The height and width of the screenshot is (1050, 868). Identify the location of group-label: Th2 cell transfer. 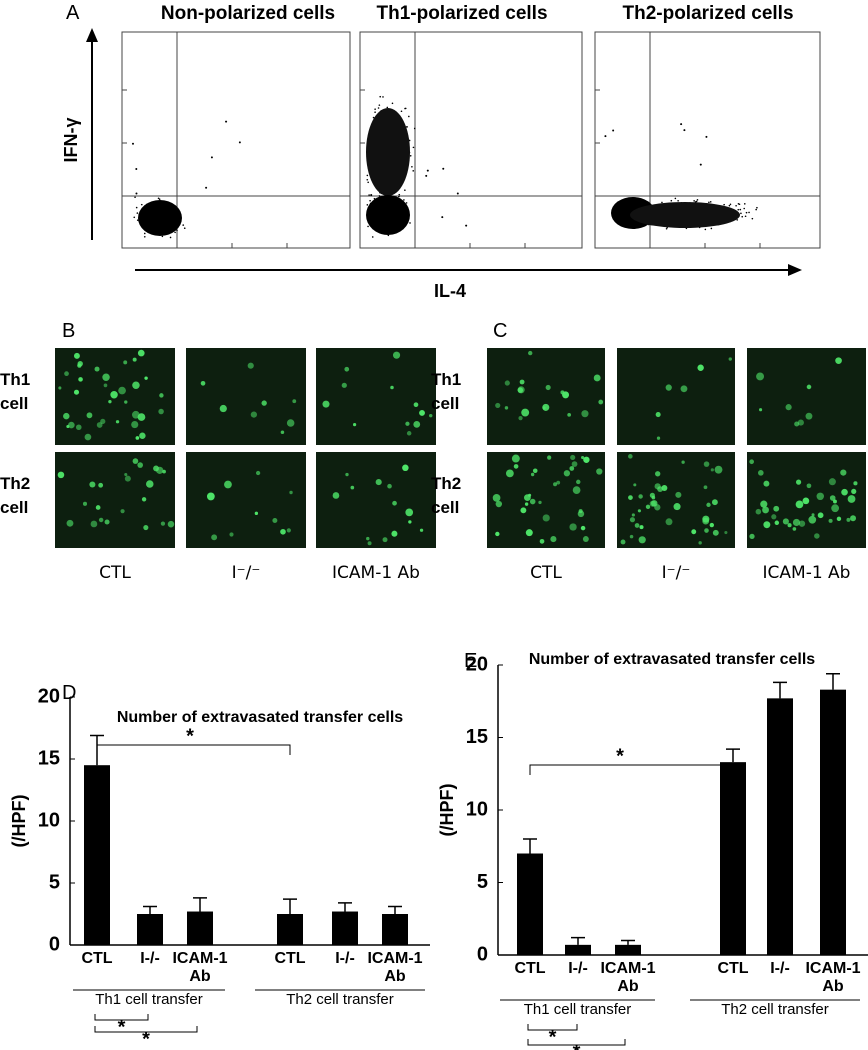
(775, 1009).